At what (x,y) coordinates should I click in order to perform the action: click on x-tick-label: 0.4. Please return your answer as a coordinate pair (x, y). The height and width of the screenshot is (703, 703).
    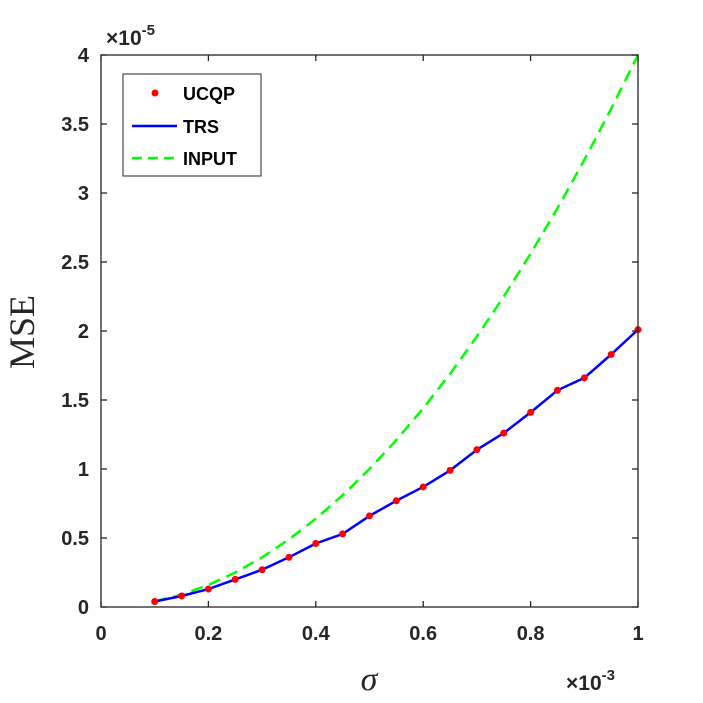
    Looking at the image, I should click on (316, 634).